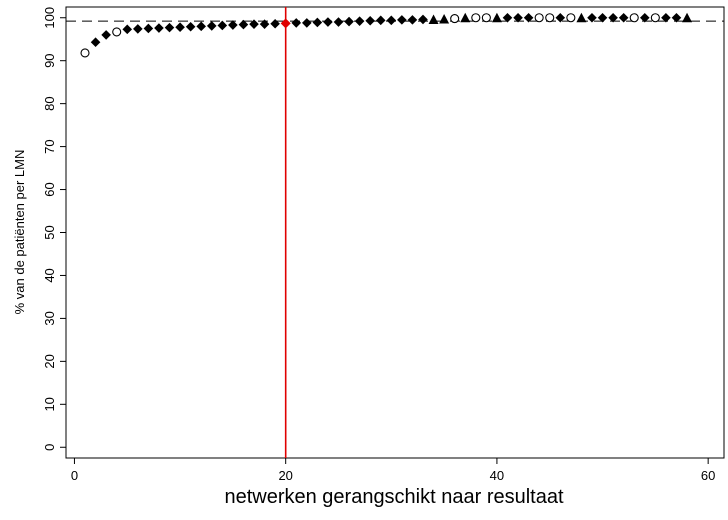 This screenshot has width=728, height=520. Describe the element at coordinates (285, 475) in the screenshot. I see `x-tick-label: 20` at that location.